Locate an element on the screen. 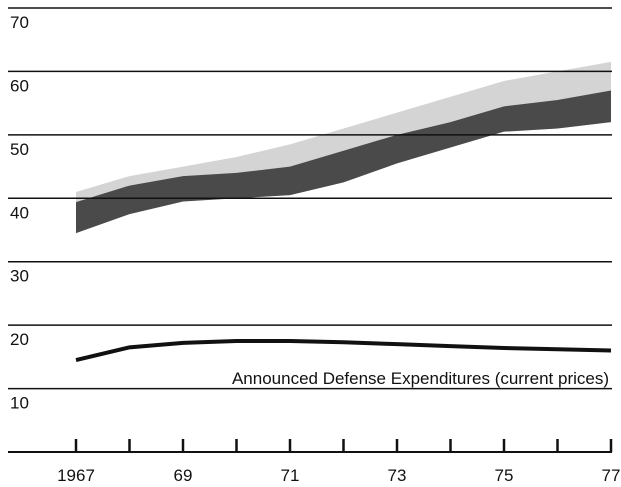 This screenshot has width=621, height=487. y-tick-label: 40 is located at coordinates (19, 212).